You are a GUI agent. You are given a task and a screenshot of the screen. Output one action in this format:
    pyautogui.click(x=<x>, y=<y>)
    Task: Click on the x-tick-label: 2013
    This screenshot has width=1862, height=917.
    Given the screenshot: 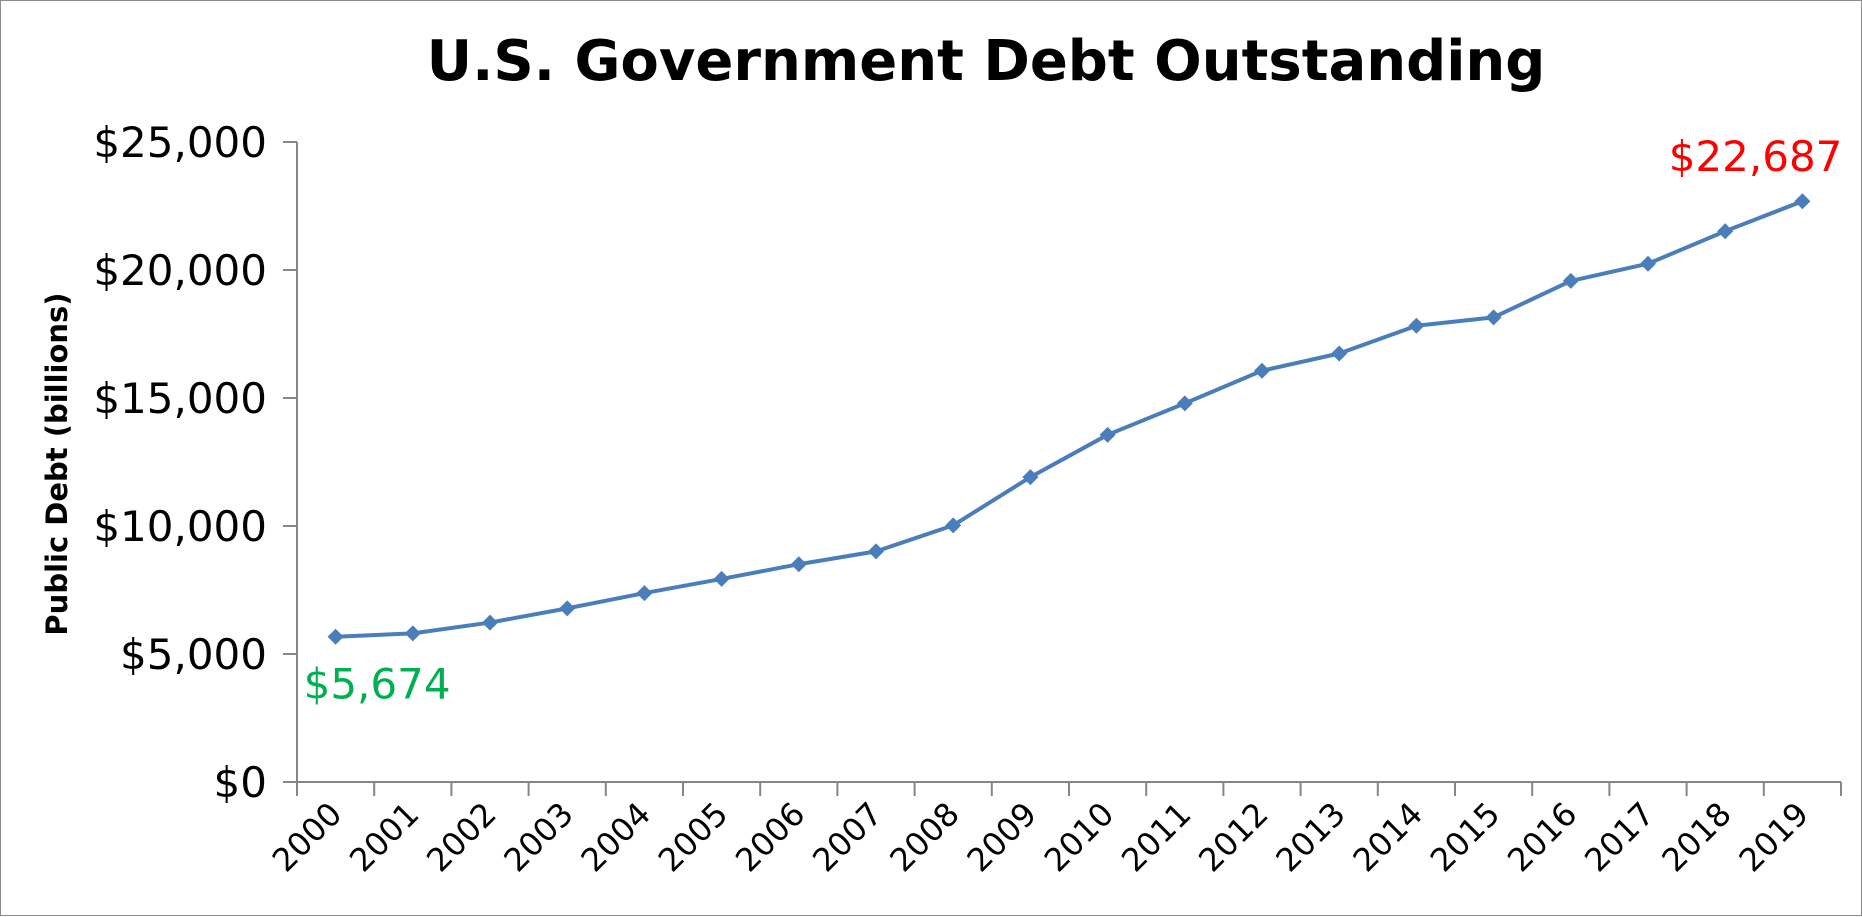 What is the action you would take?
    pyautogui.click(x=1310, y=837)
    